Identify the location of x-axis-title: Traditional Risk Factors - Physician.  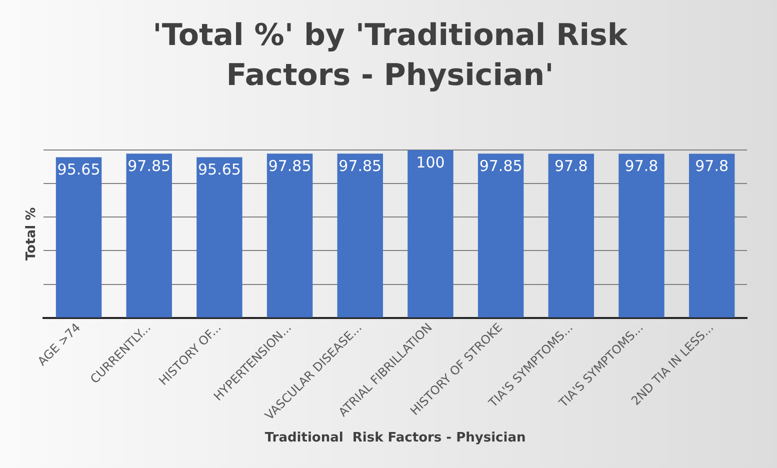
(395, 438).